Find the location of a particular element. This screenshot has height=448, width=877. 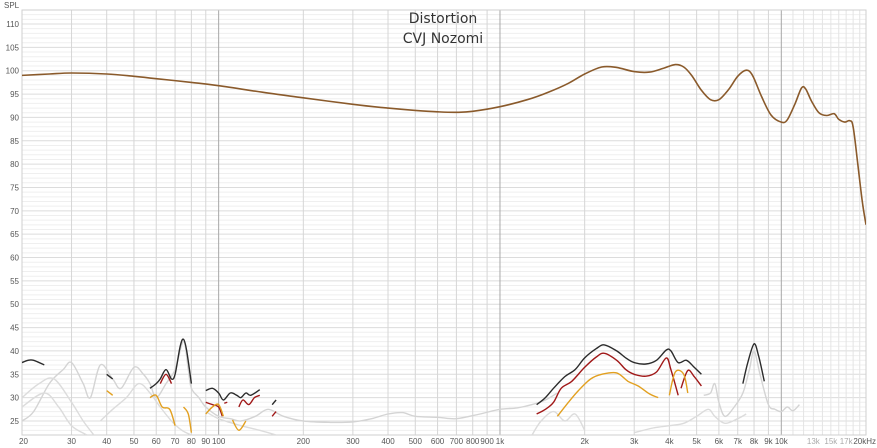

x-tick-label: 20 is located at coordinates (23, 441).